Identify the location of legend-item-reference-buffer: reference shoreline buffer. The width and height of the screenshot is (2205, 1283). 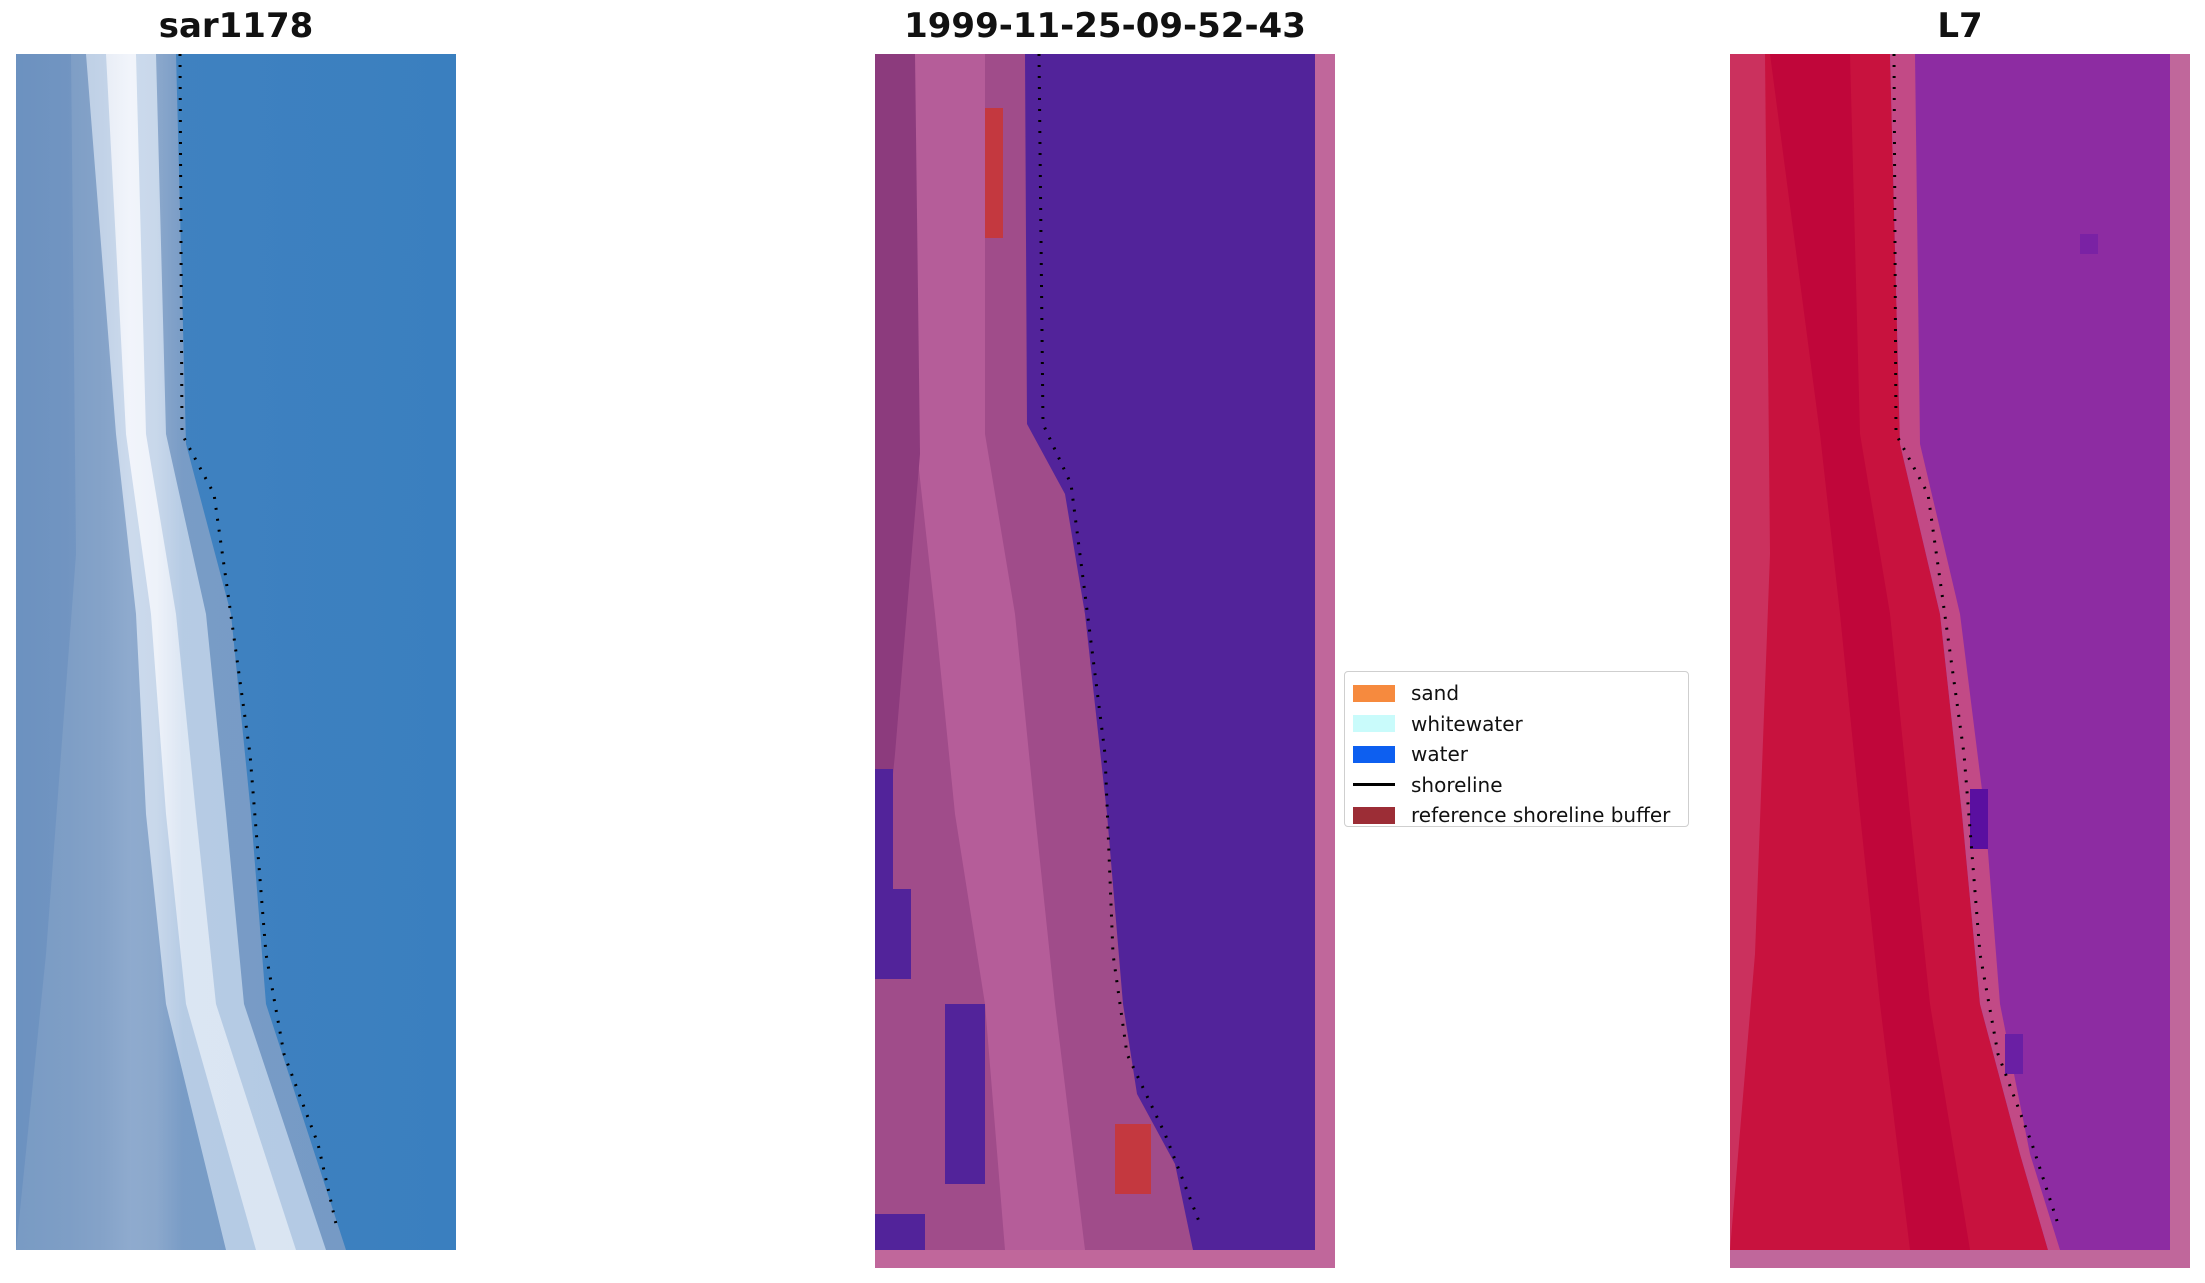
(1520, 815).